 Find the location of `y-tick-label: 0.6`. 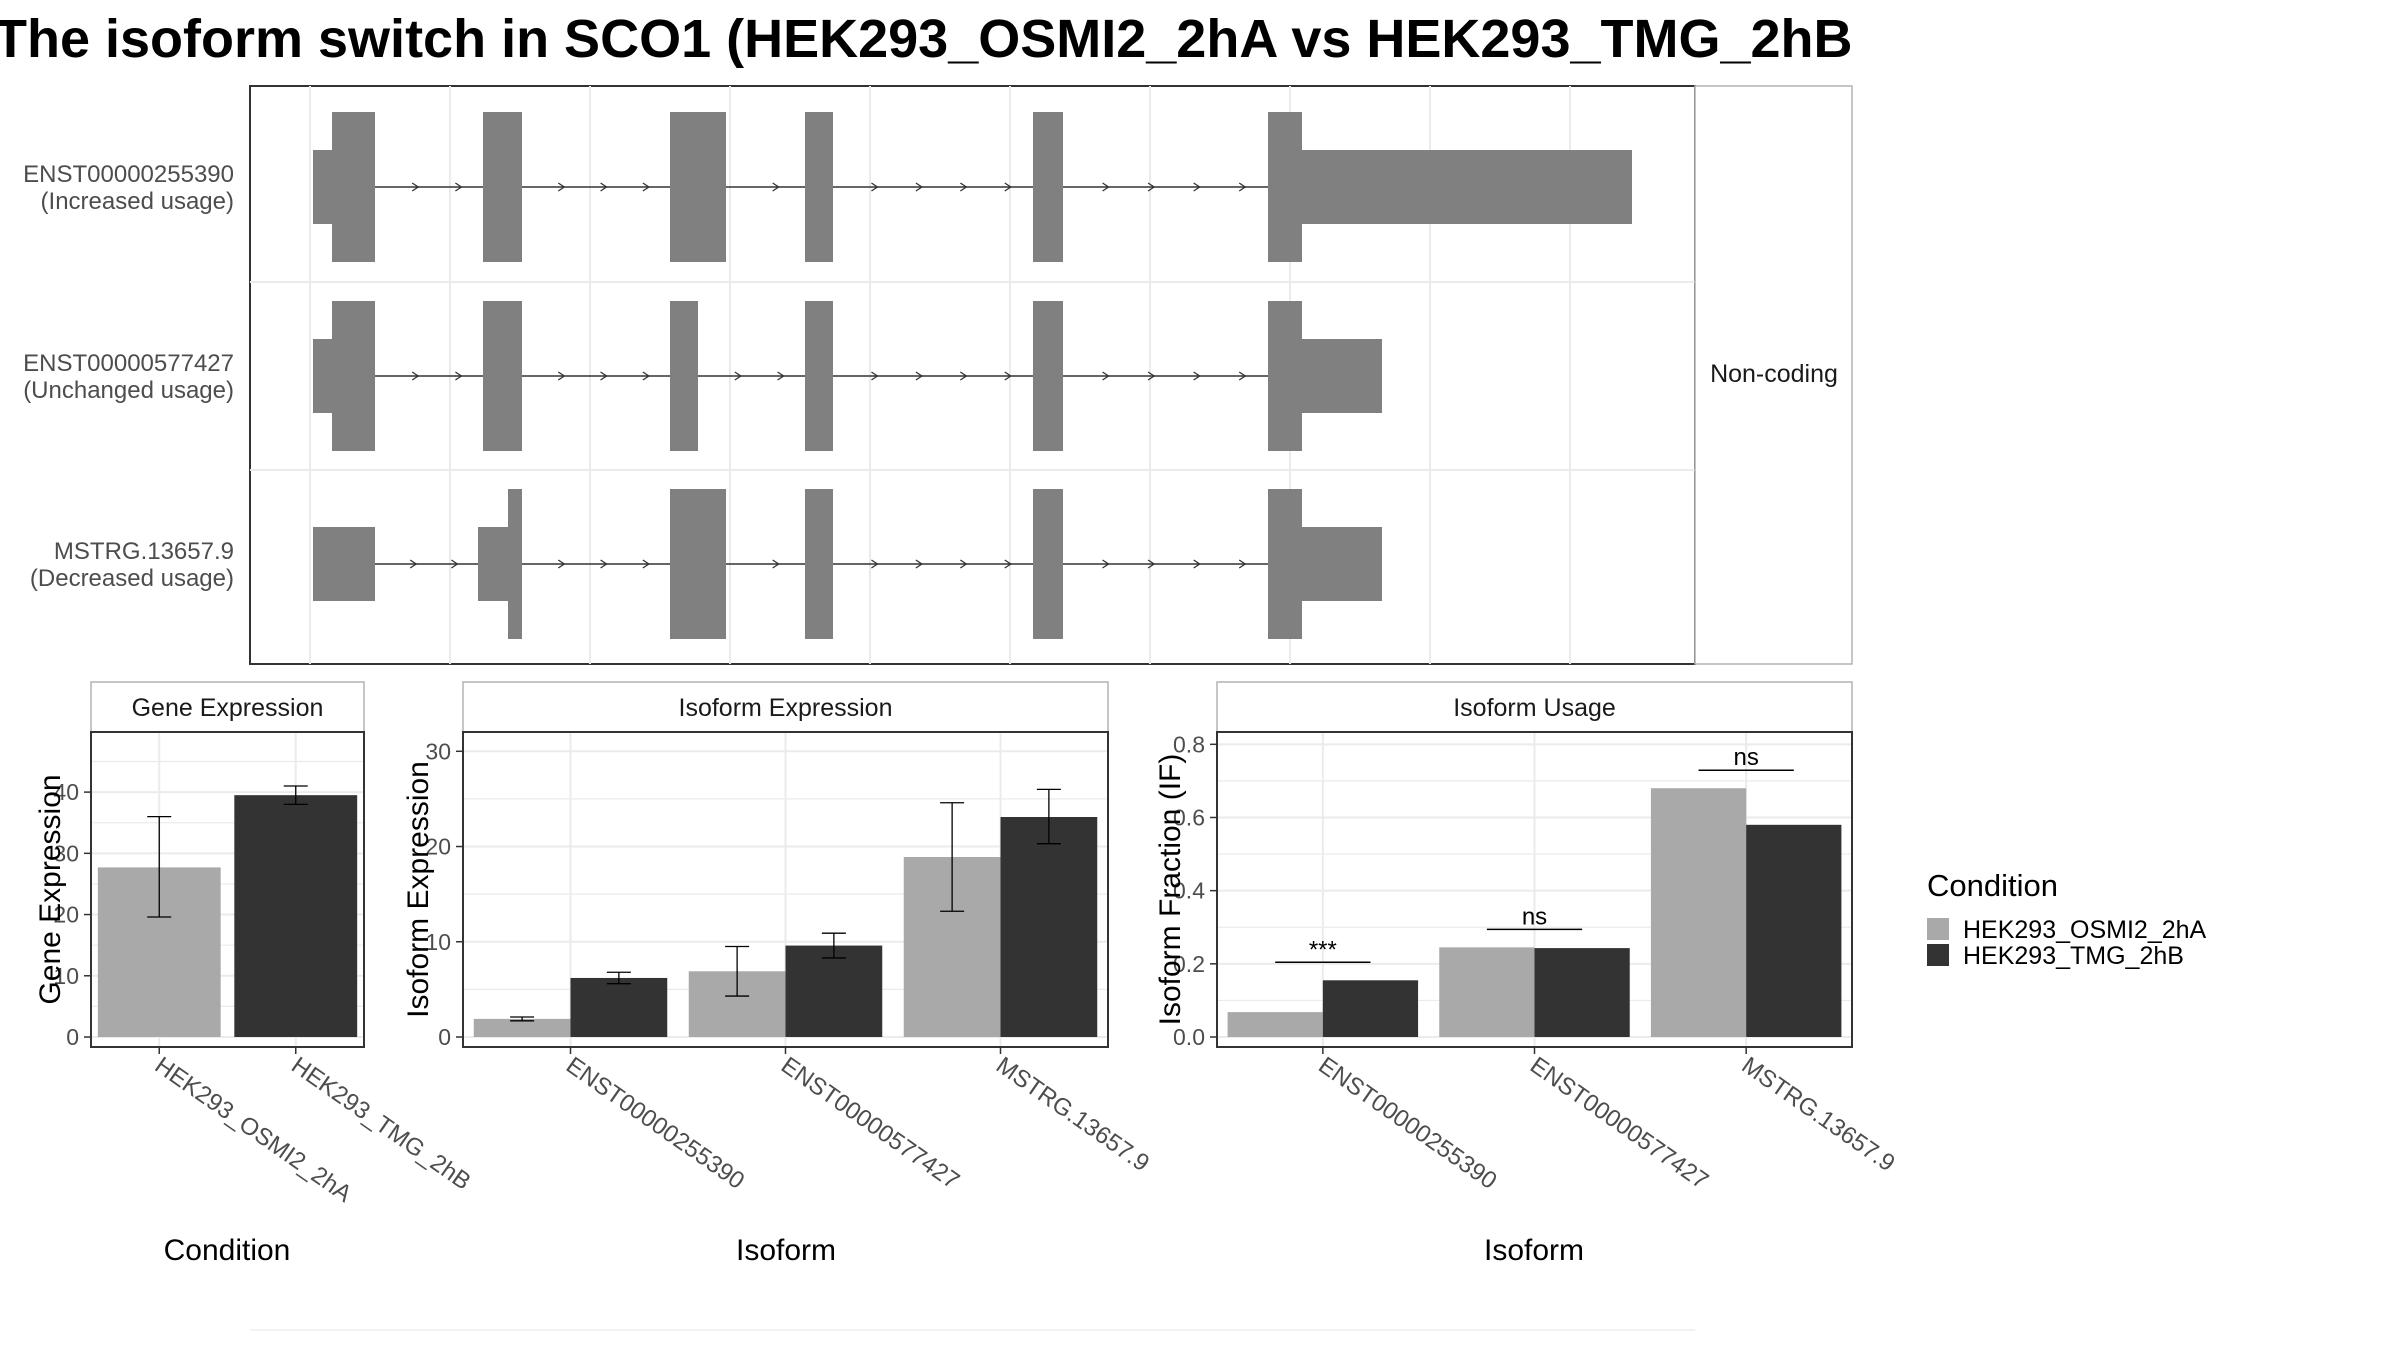

y-tick-label: 0.6 is located at coordinates (1189, 817).